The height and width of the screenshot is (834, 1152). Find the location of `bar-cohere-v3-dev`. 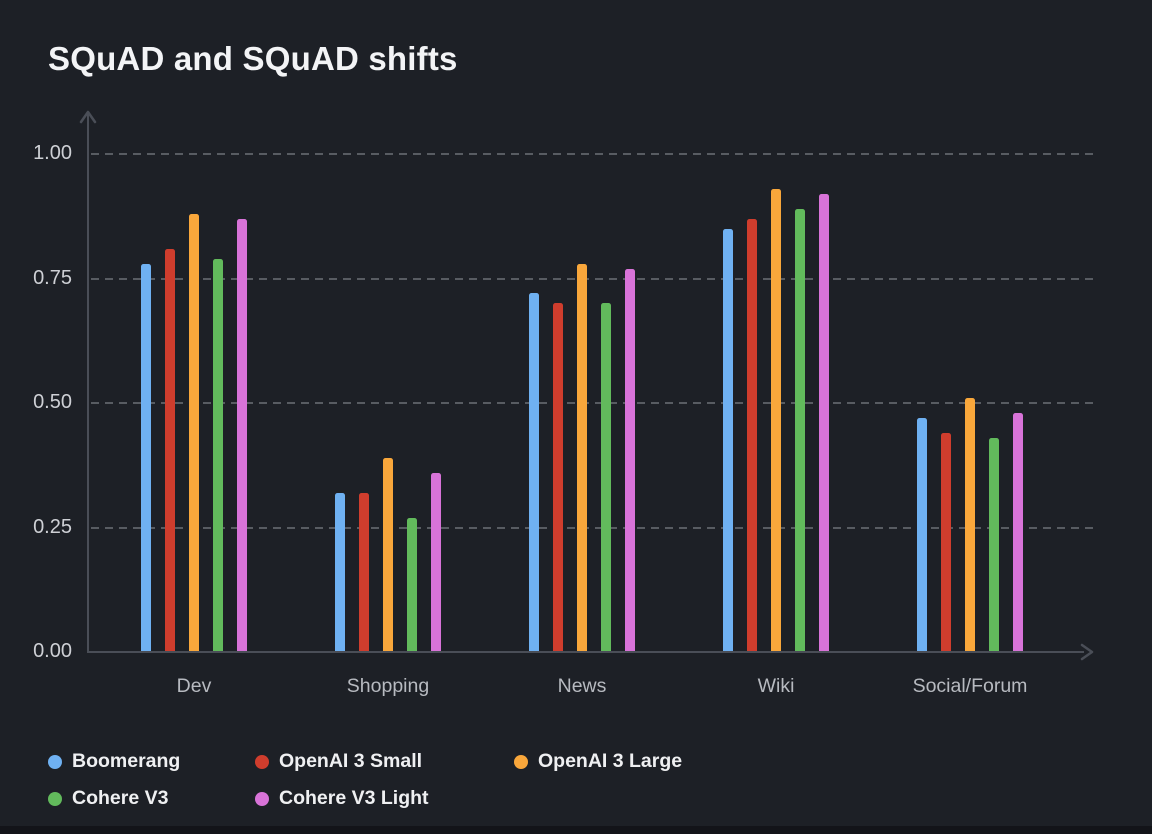

bar-cohere-v3-dev is located at coordinates (218, 456).